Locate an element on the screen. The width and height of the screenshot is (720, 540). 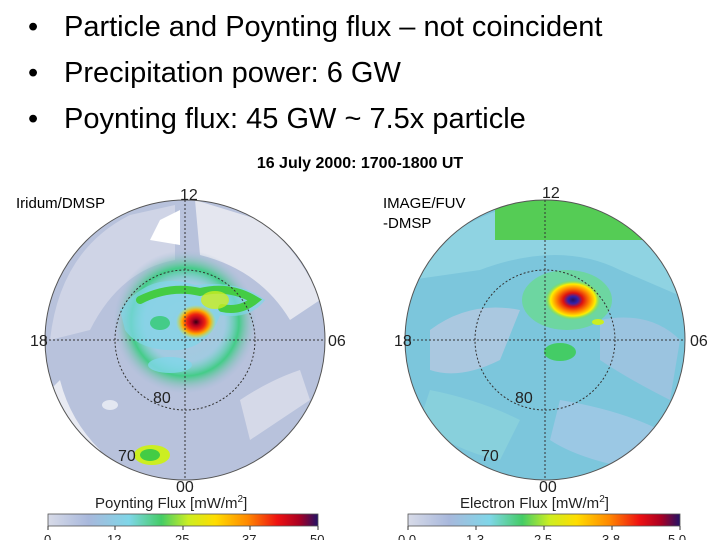
left-colorbar-tick: 0 is located at coordinates (47, 536).